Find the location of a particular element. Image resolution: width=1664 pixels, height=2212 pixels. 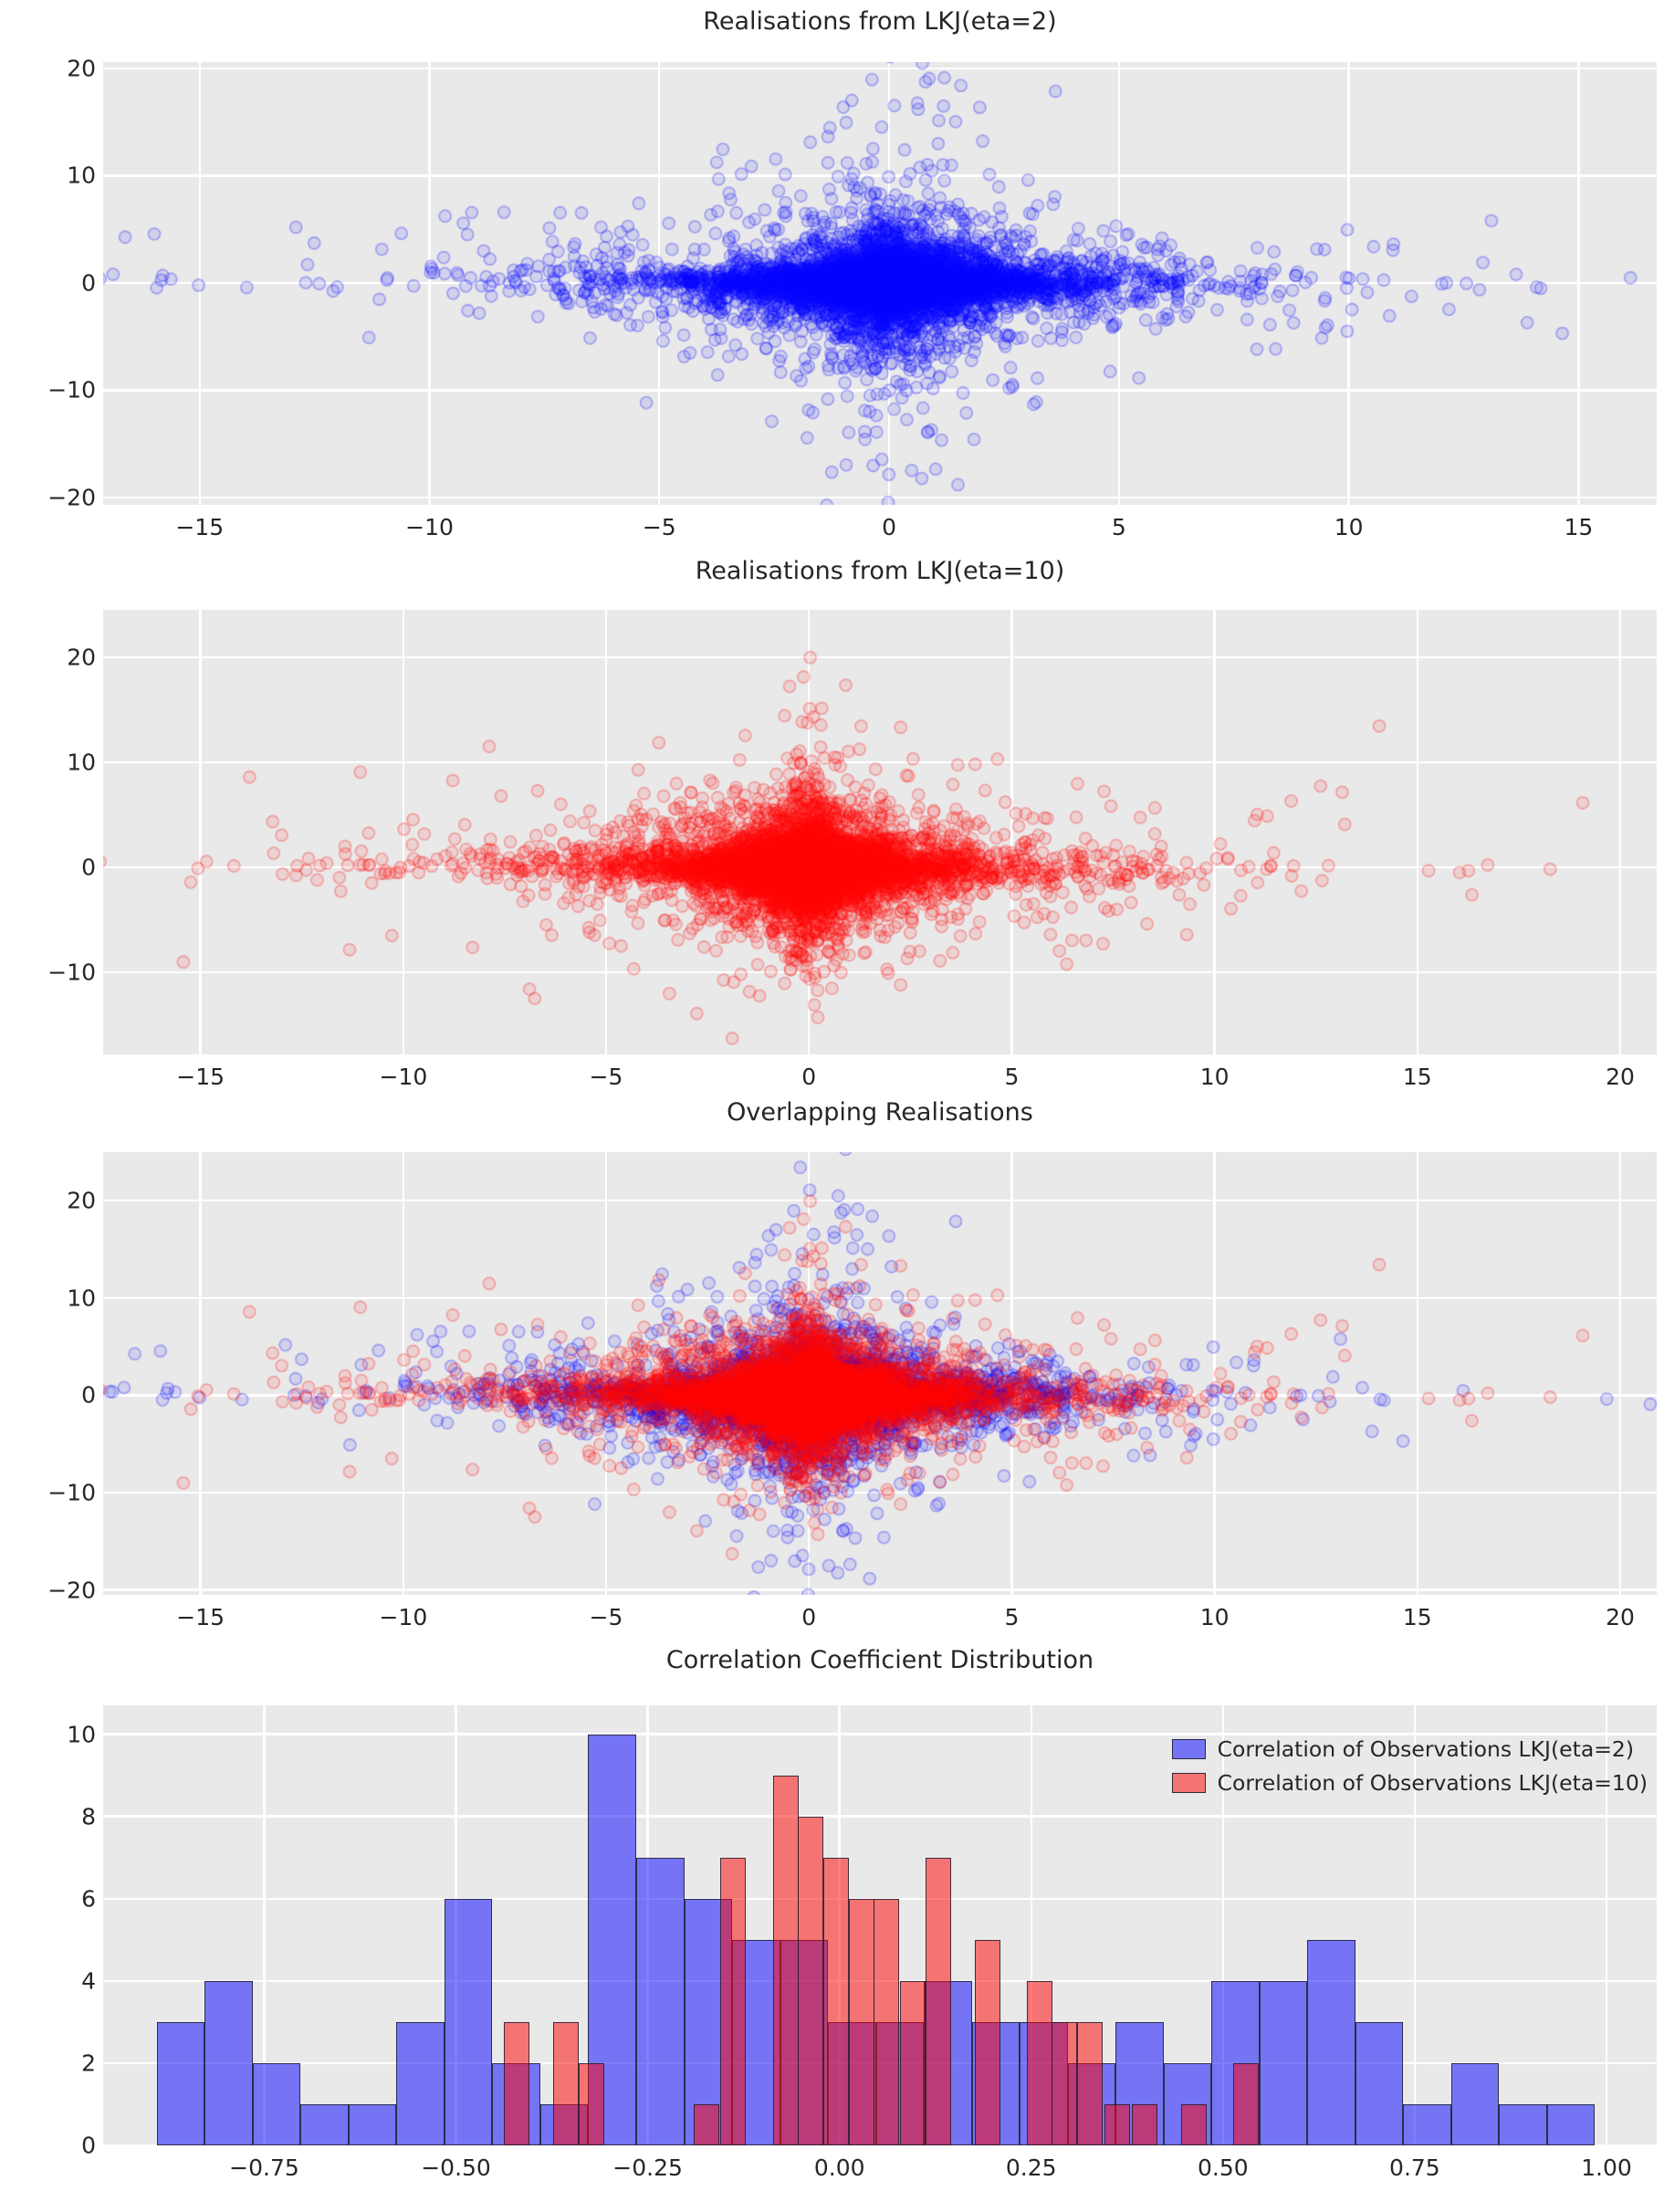

x-tick-label: 1.00 is located at coordinates (1606, 2167).